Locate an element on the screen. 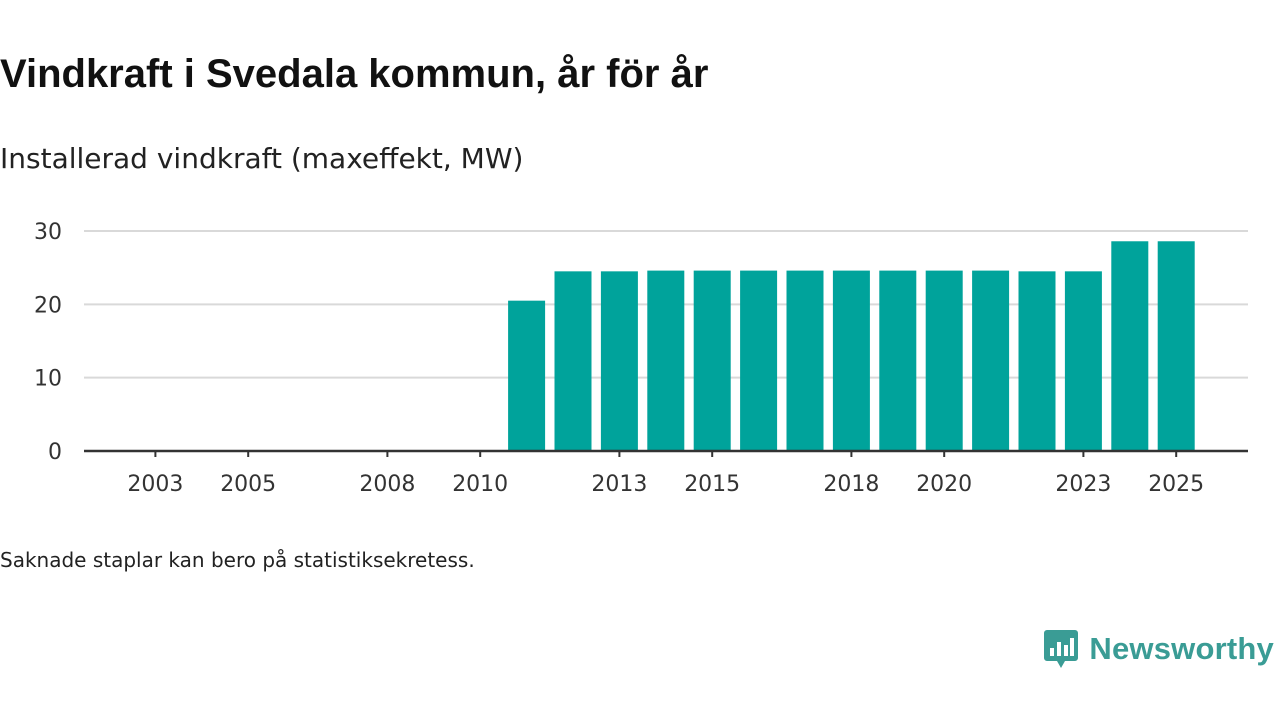 Image resolution: width=1280 pixels, height=720 pixels. x-tick-label: 2010 is located at coordinates (480, 484).